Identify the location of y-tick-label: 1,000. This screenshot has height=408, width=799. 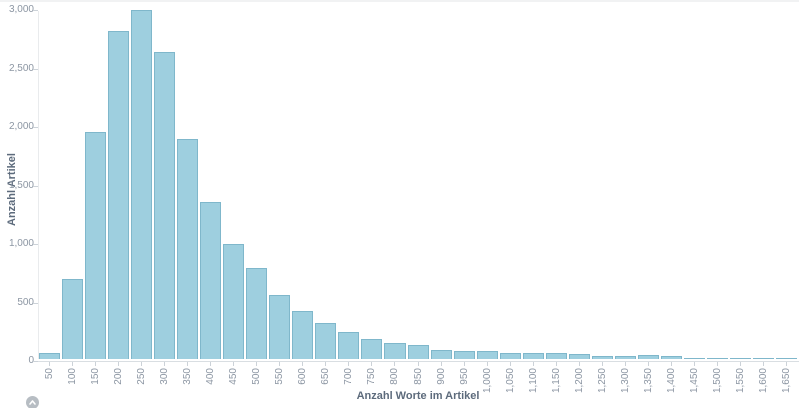
(21, 243).